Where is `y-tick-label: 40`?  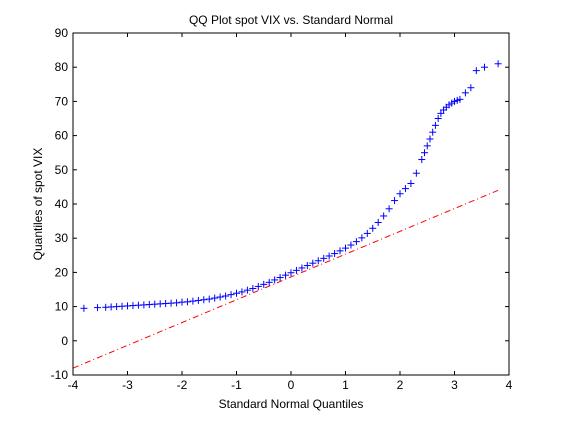 y-tick-label: 40 is located at coordinates (62, 204).